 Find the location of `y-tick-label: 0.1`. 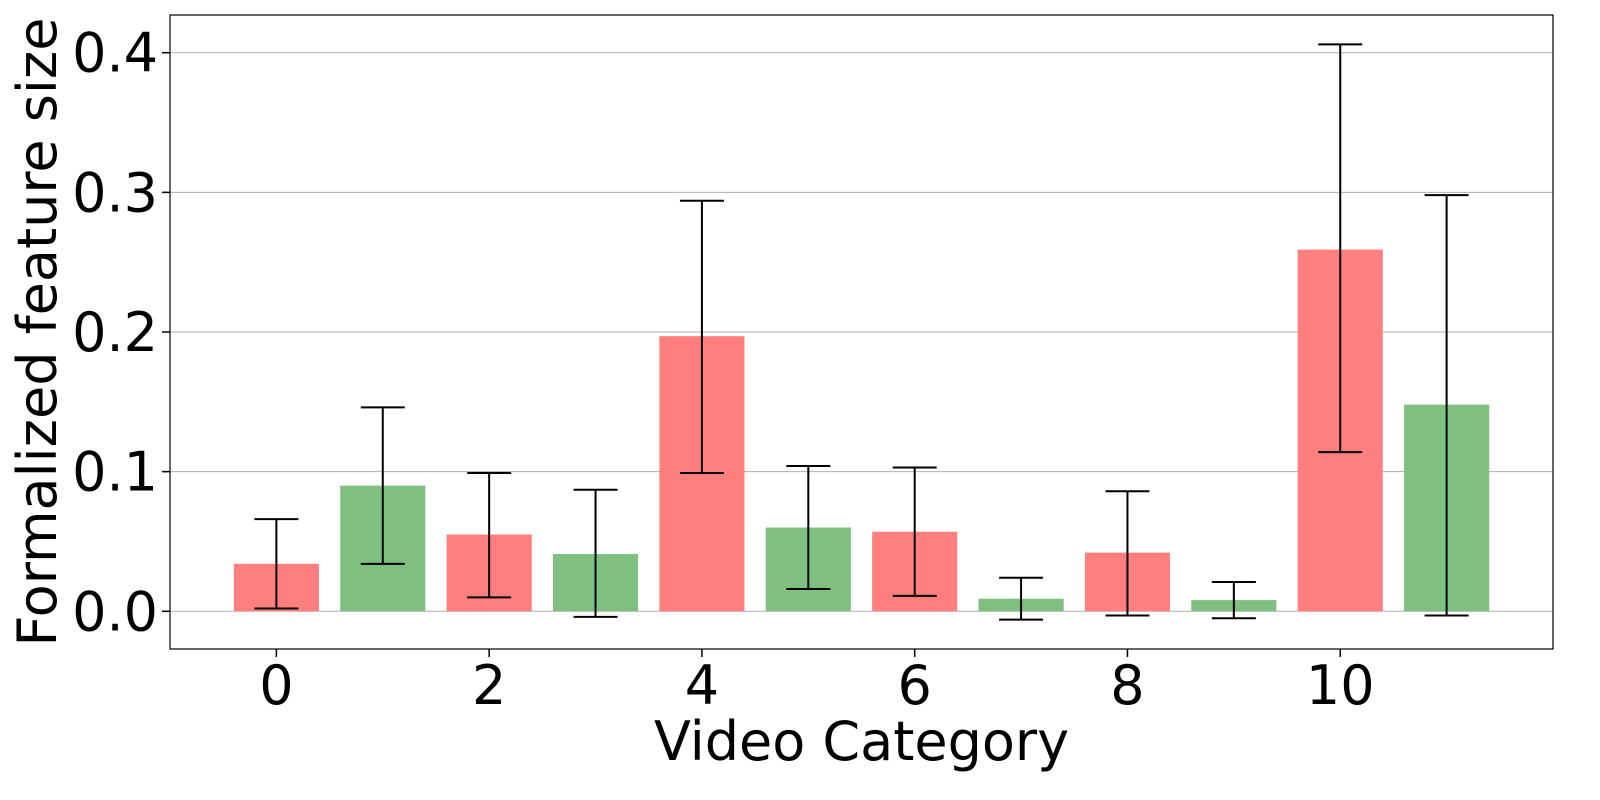

y-tick-label: 0.1 is located at coordinates (115, 472).